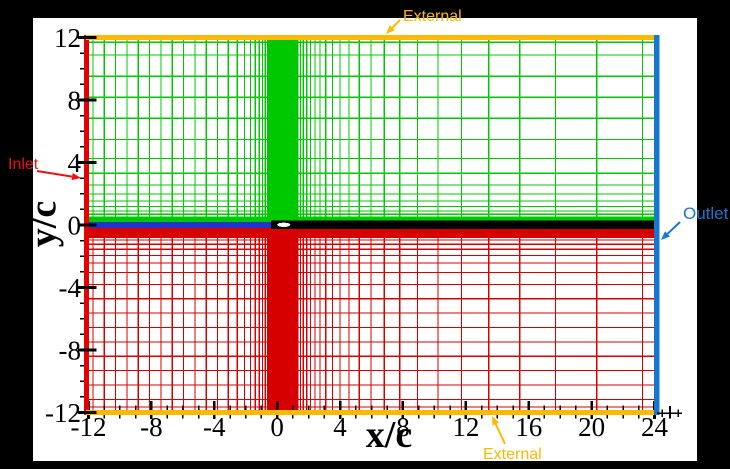 This screenshot has width=730, height=469. I want to click on near-wall-band-upper, so click(371, 220).